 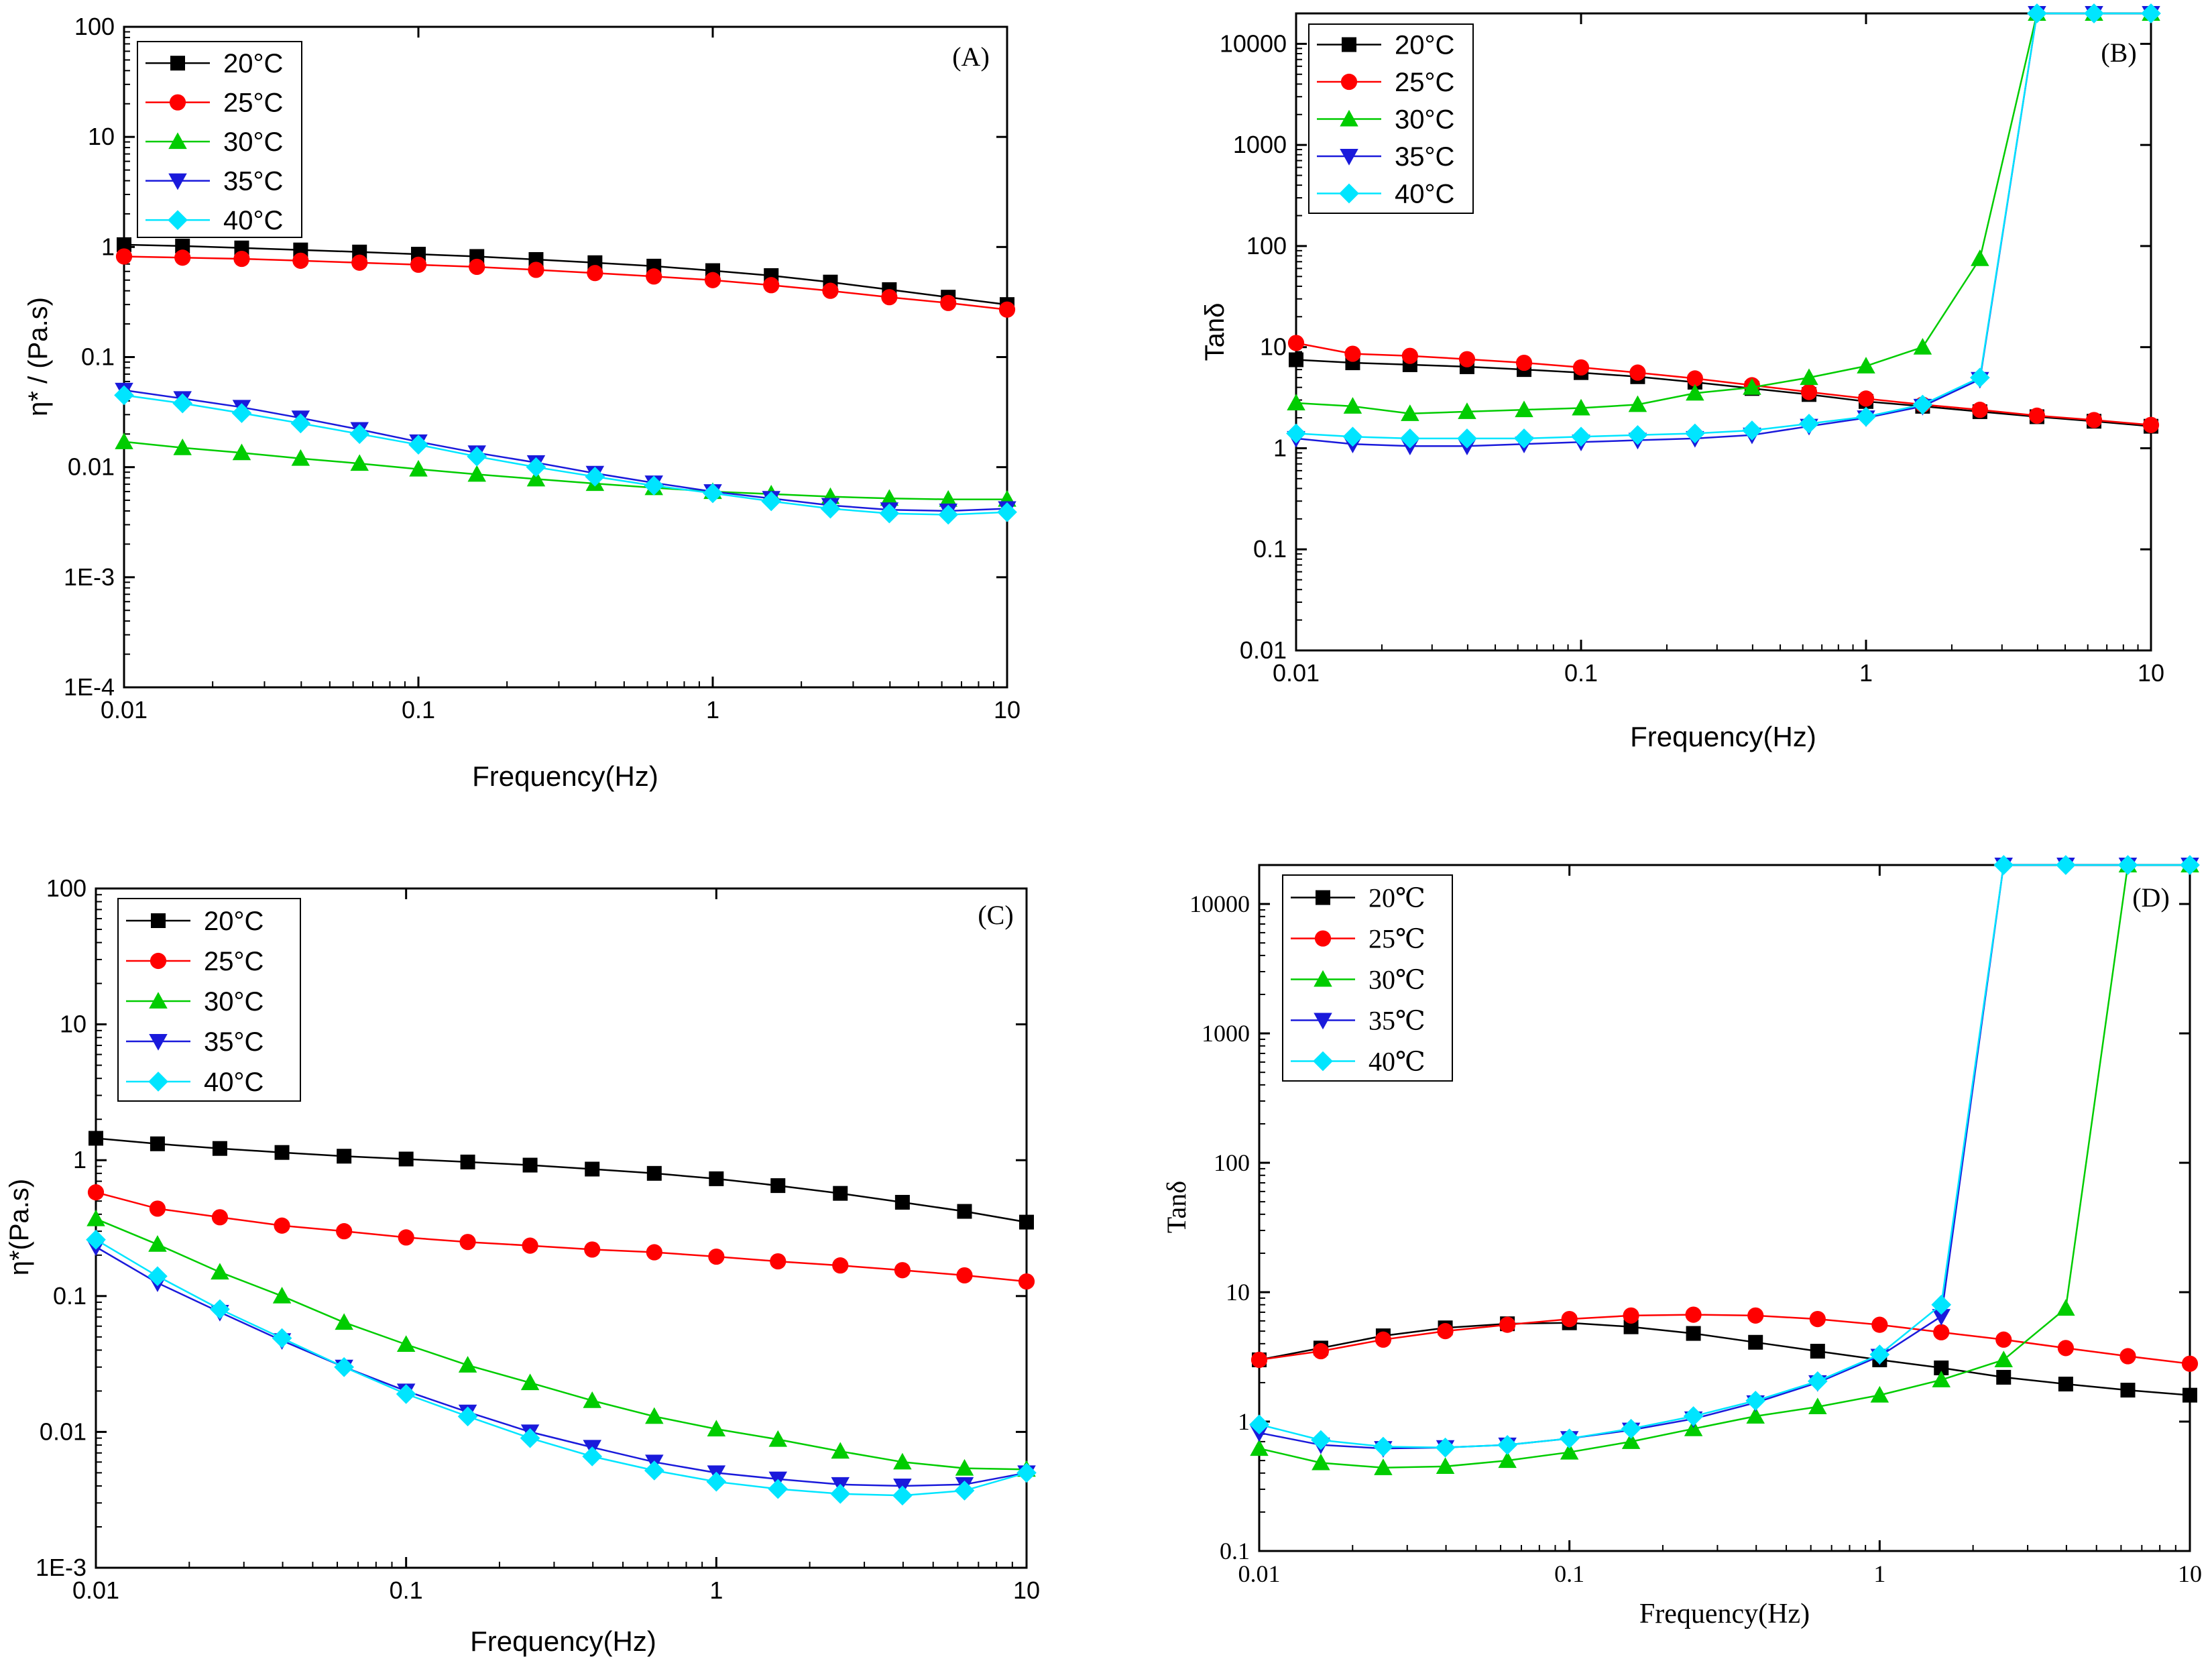 What do you see at coordinates (971, 57) in the screenshot?
I see `panel-label: (A)` at bounding box center [971, 57].